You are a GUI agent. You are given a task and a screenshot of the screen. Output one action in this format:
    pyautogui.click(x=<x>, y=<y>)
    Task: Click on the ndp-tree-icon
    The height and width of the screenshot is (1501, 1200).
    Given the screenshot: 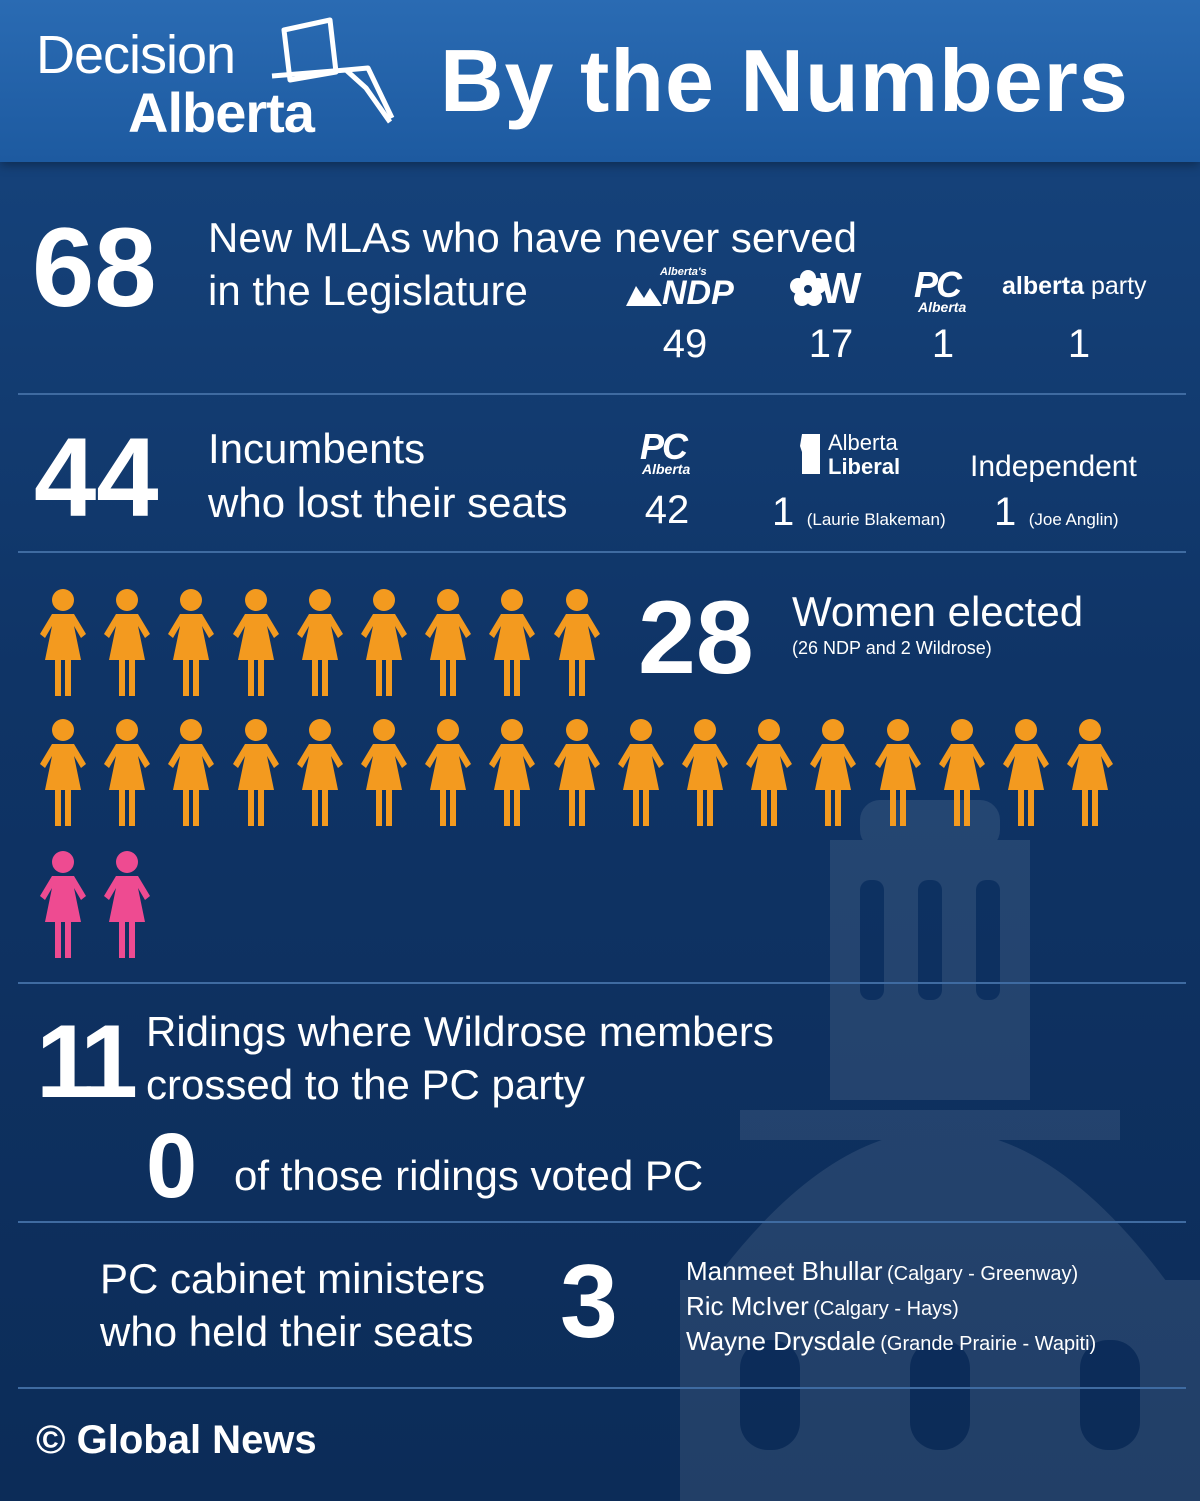 What is the action you would take?
    pyautogui.click(x=644, y=296)
    